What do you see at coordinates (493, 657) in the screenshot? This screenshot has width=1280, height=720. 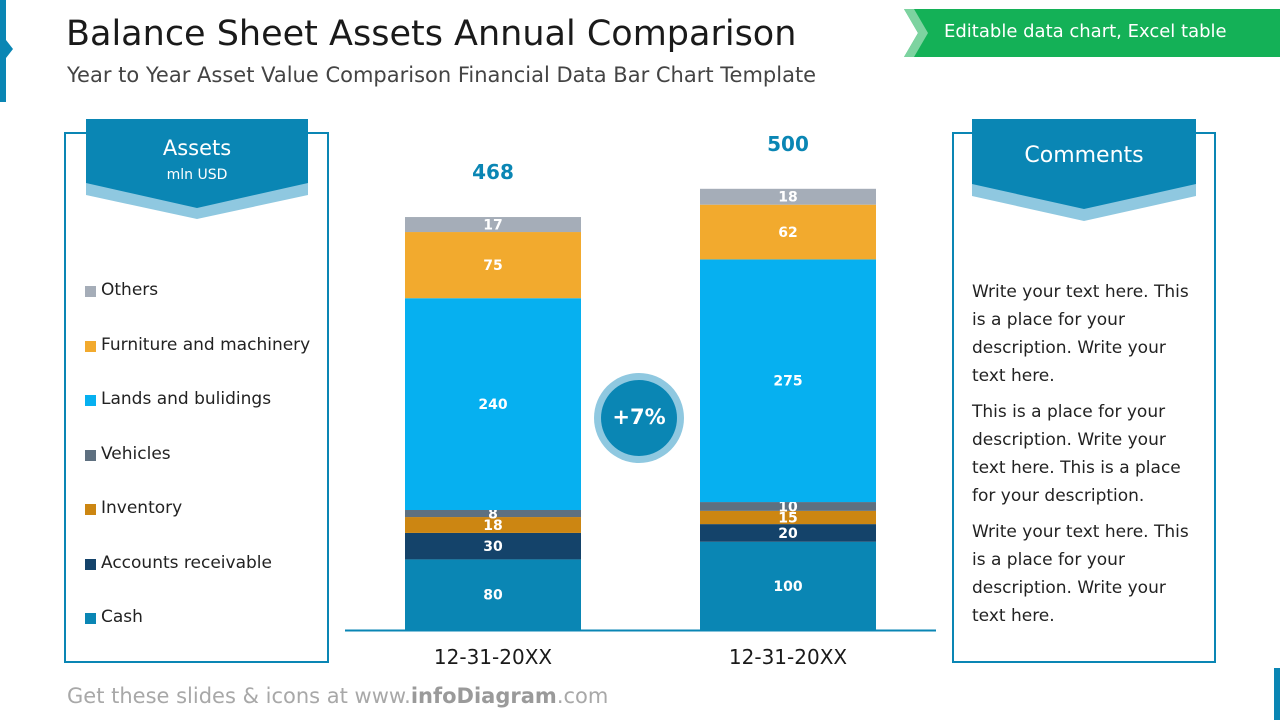 I see `category-label-1: 12-31-20XX` at bounding box center [493, 657].